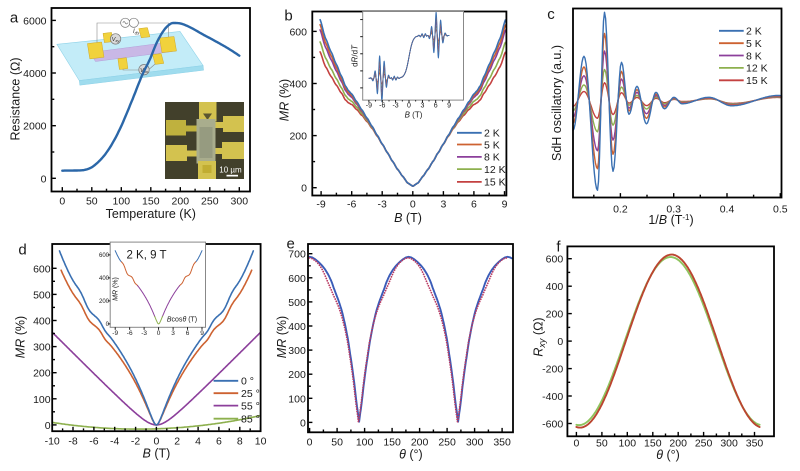  I want to click on svg-text: 4000, so click(35, 74).